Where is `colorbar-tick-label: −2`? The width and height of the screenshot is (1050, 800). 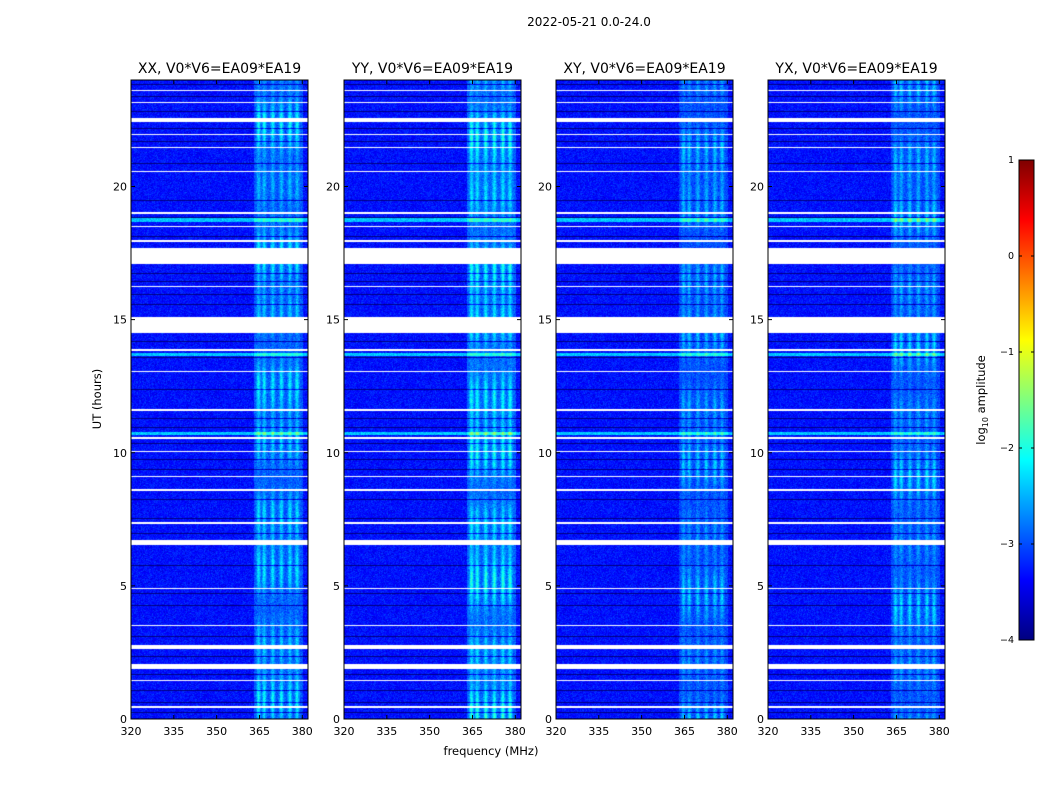
colorbar-tick-label: −2 is located at coordinates (1007, 448).